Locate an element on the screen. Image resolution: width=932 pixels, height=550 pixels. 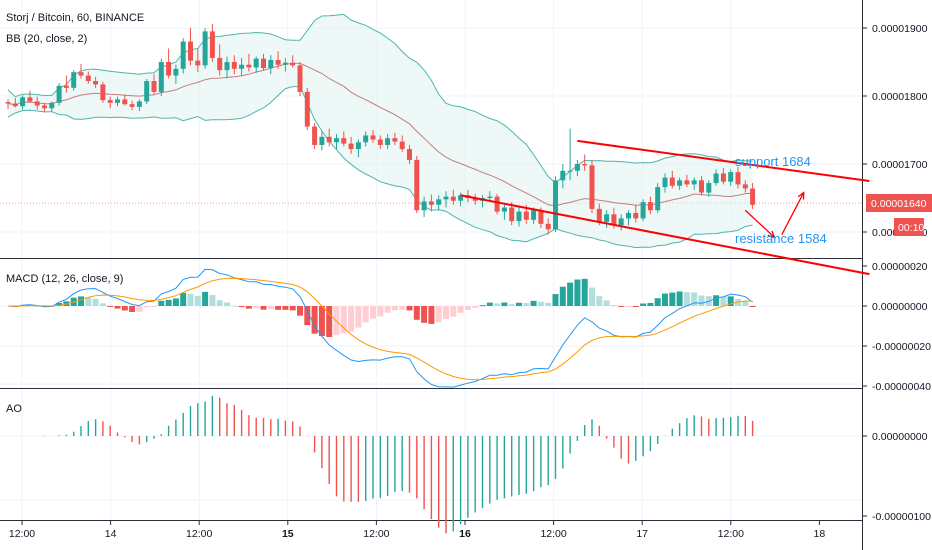
time-tick-label: 14 is located at coordinates (111, 534).